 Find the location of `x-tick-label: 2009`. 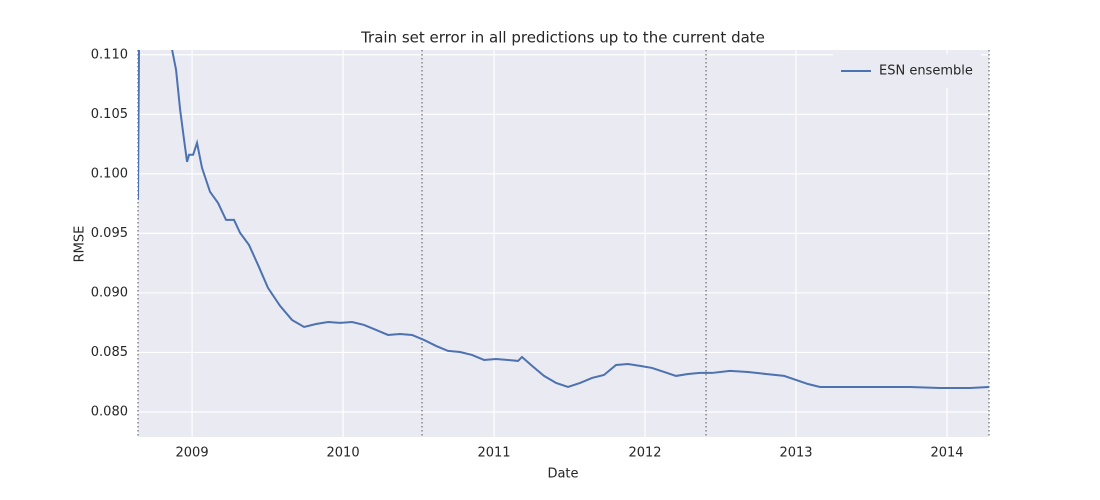

x-tick-label: 2009 is located at coordinates (192, 453).